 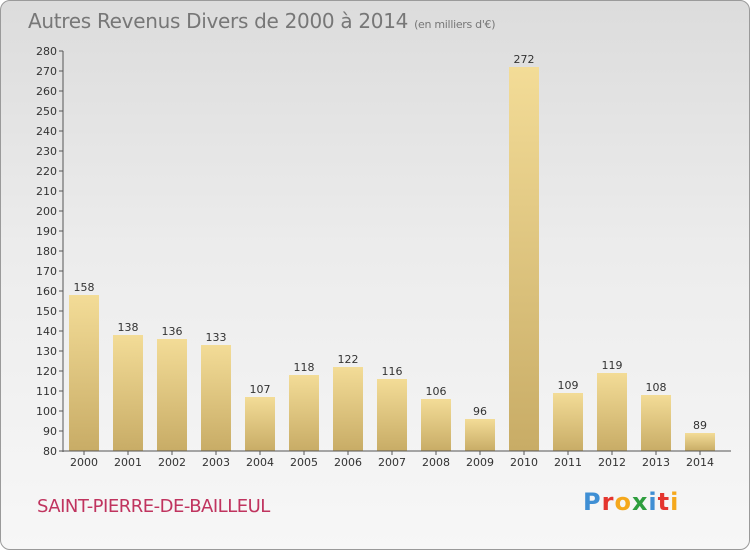 I want to click on proxiti-logo: Proxiti, so click(x=631, y=502).